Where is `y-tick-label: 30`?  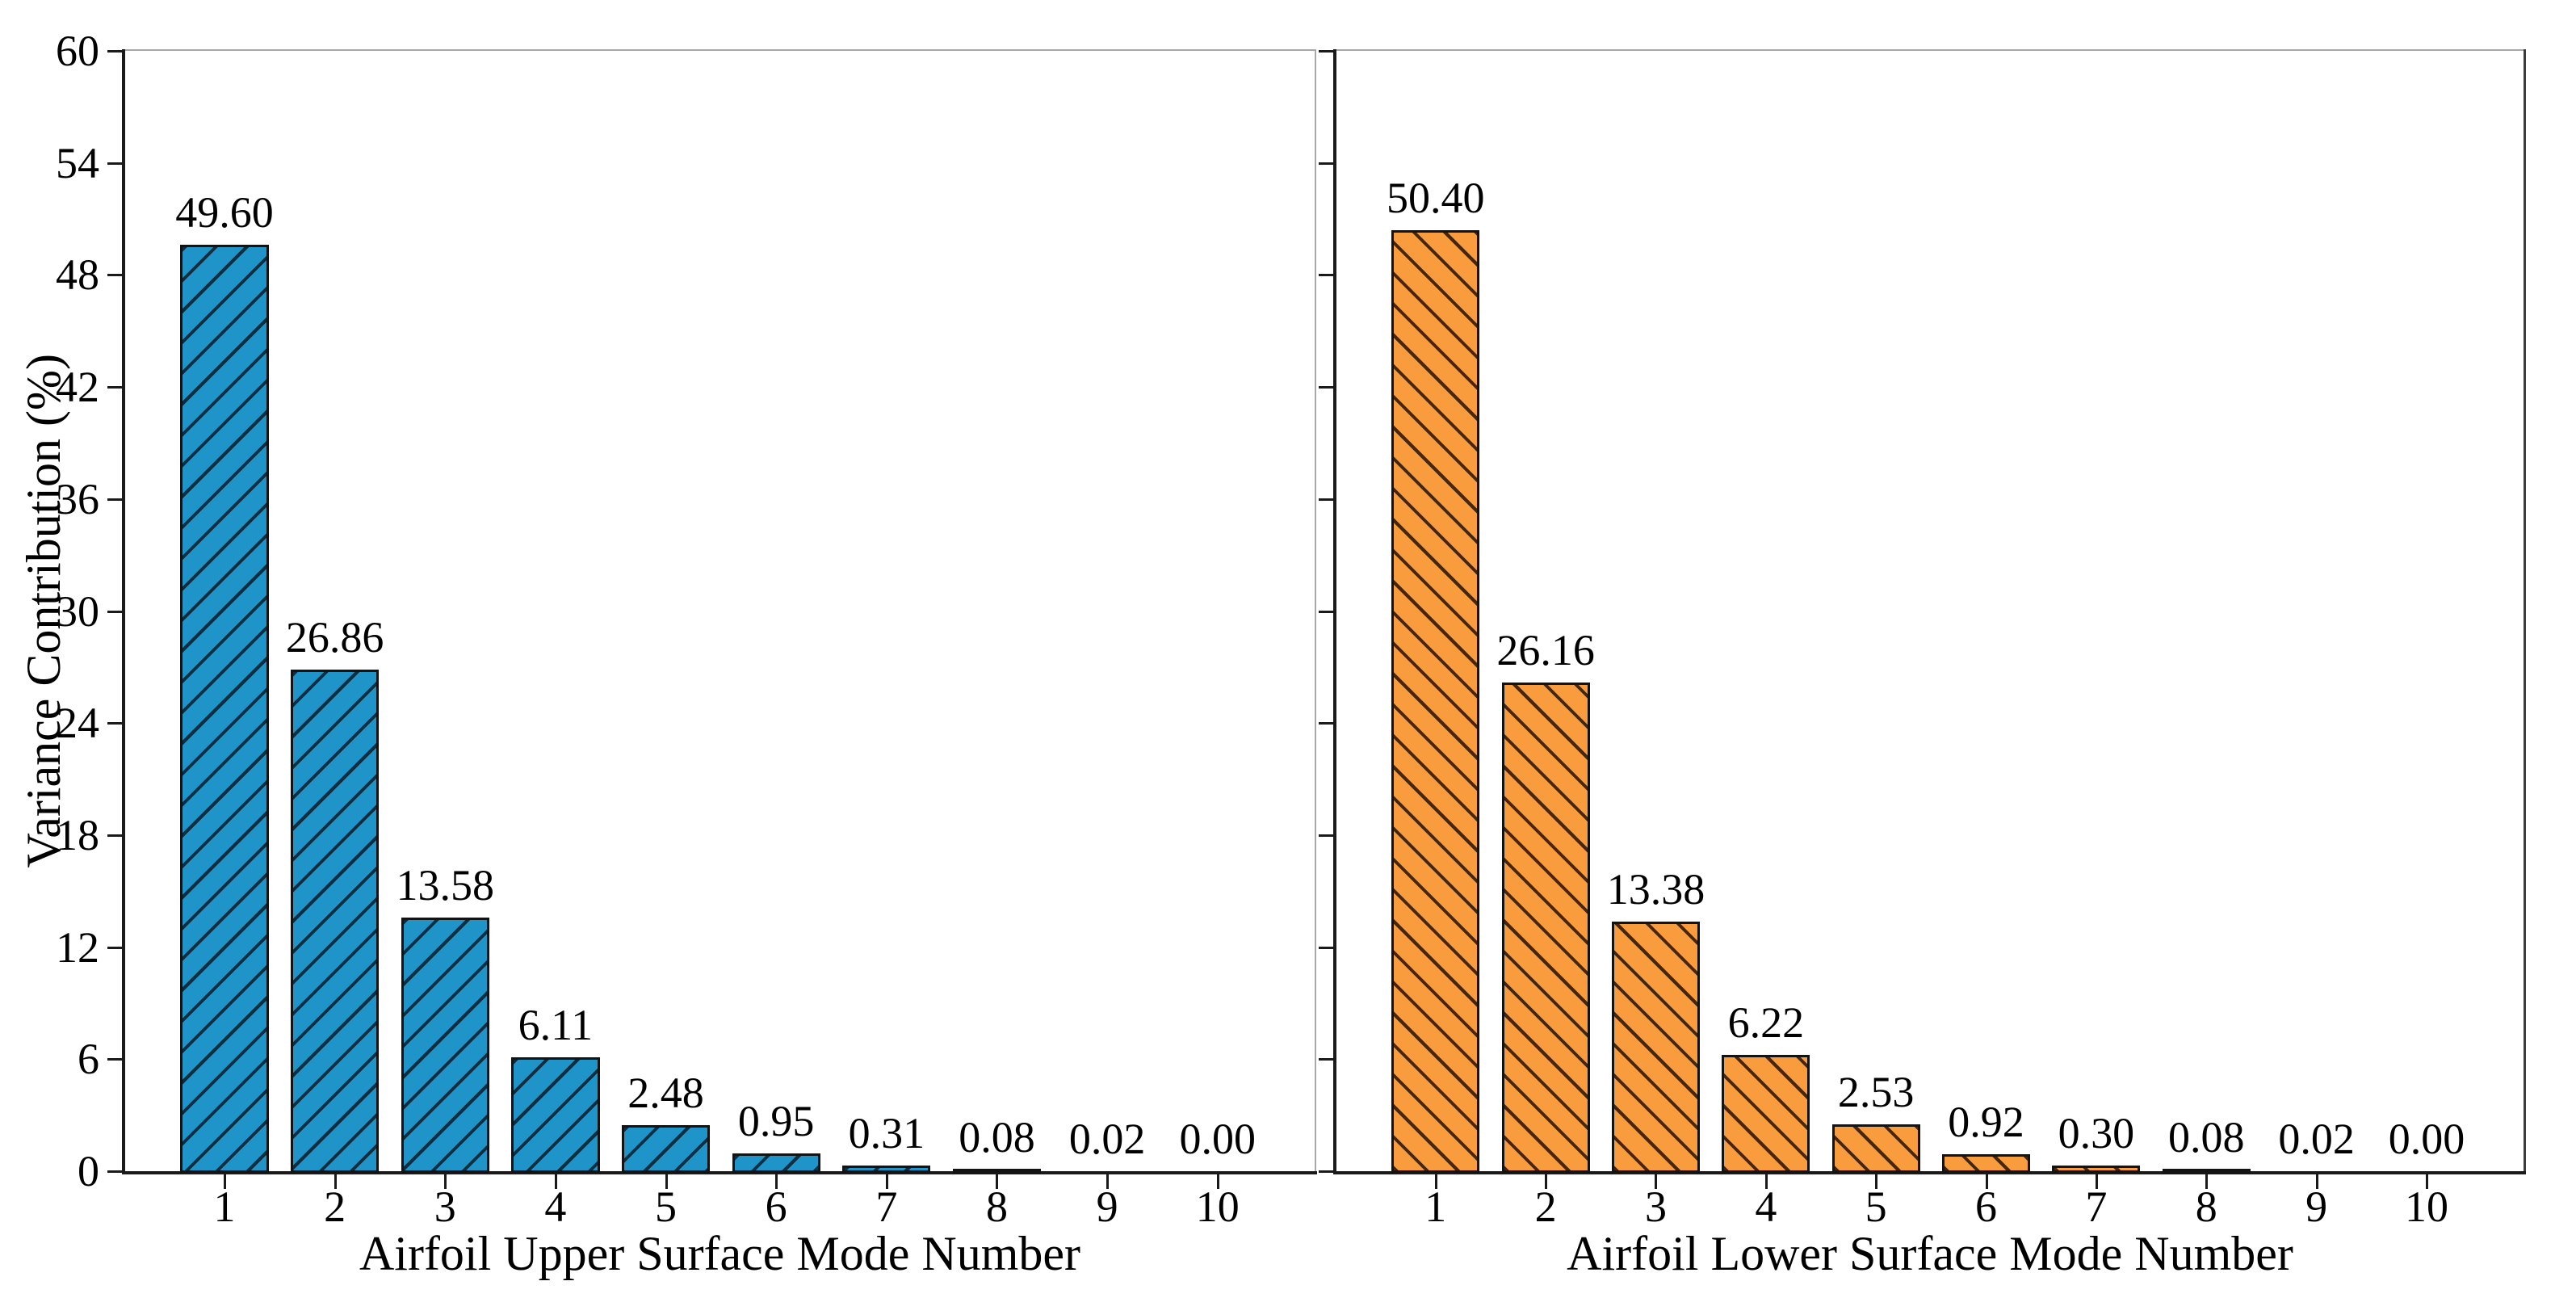 y-tick-label: 30 is located at coordinates (77, 611).